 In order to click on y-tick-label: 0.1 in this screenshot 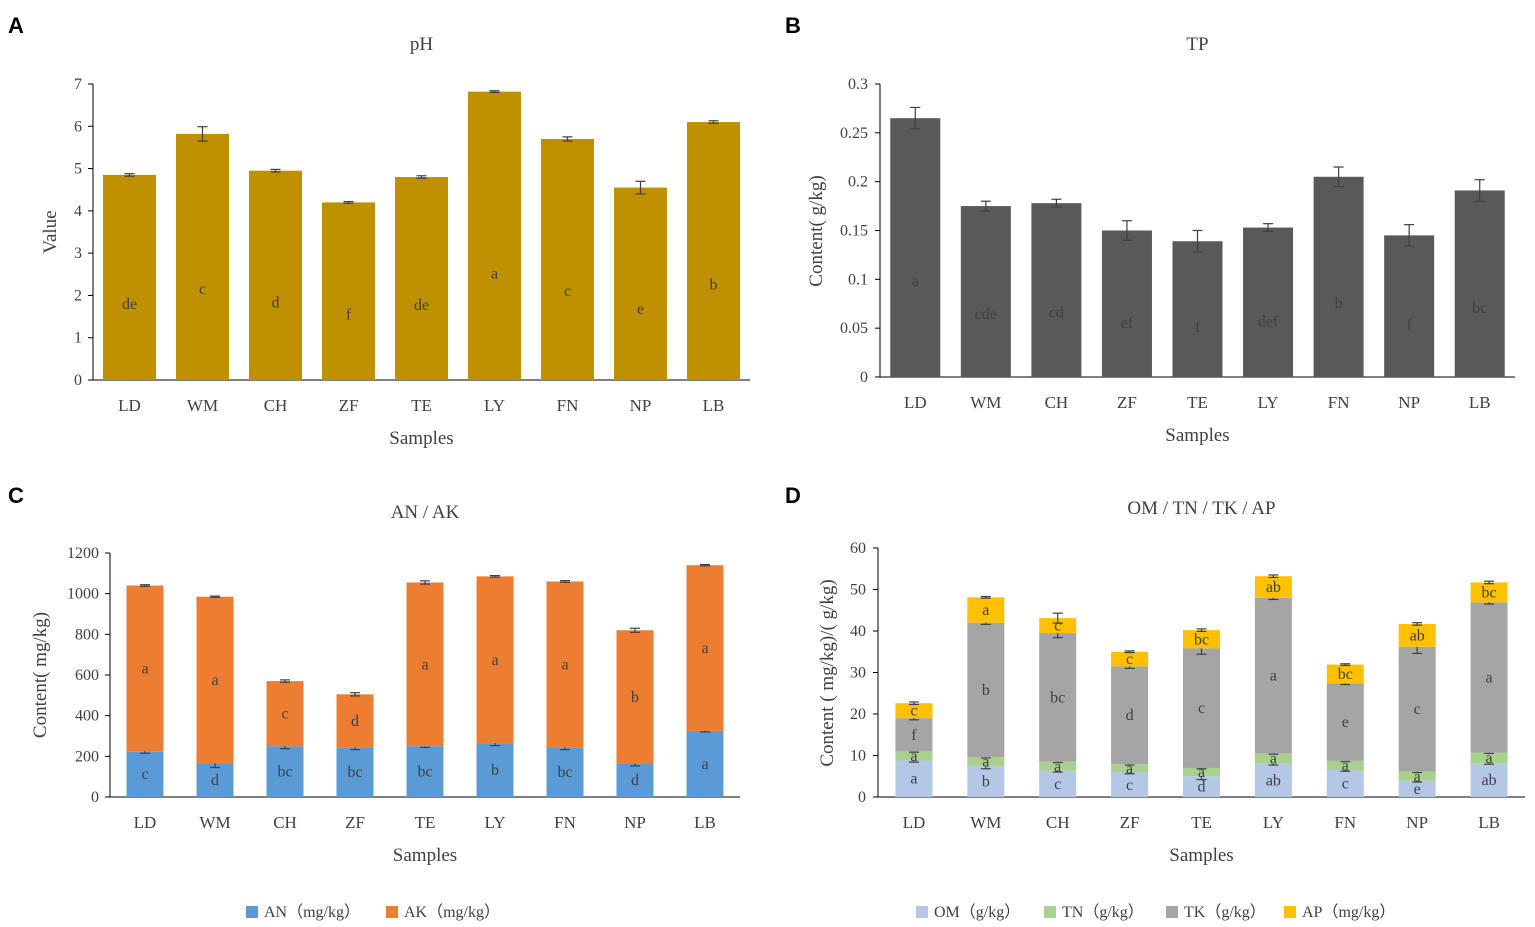, I will do `click(858, 279)`.